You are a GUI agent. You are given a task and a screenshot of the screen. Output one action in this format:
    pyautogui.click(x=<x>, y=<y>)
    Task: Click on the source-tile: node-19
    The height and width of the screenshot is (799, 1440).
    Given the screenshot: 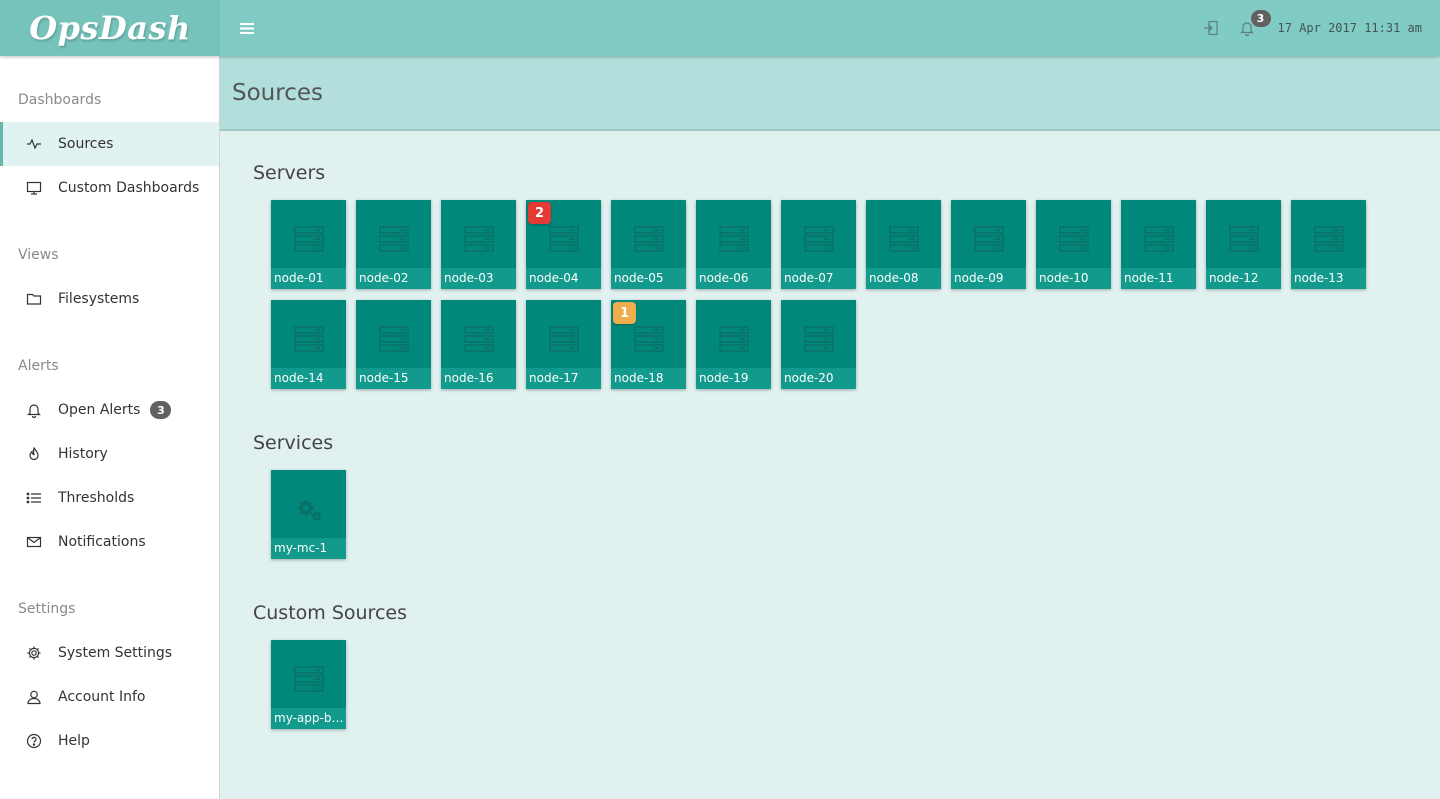 What is the action you would take?
    pyautogui.click(x=733, y=344)
    